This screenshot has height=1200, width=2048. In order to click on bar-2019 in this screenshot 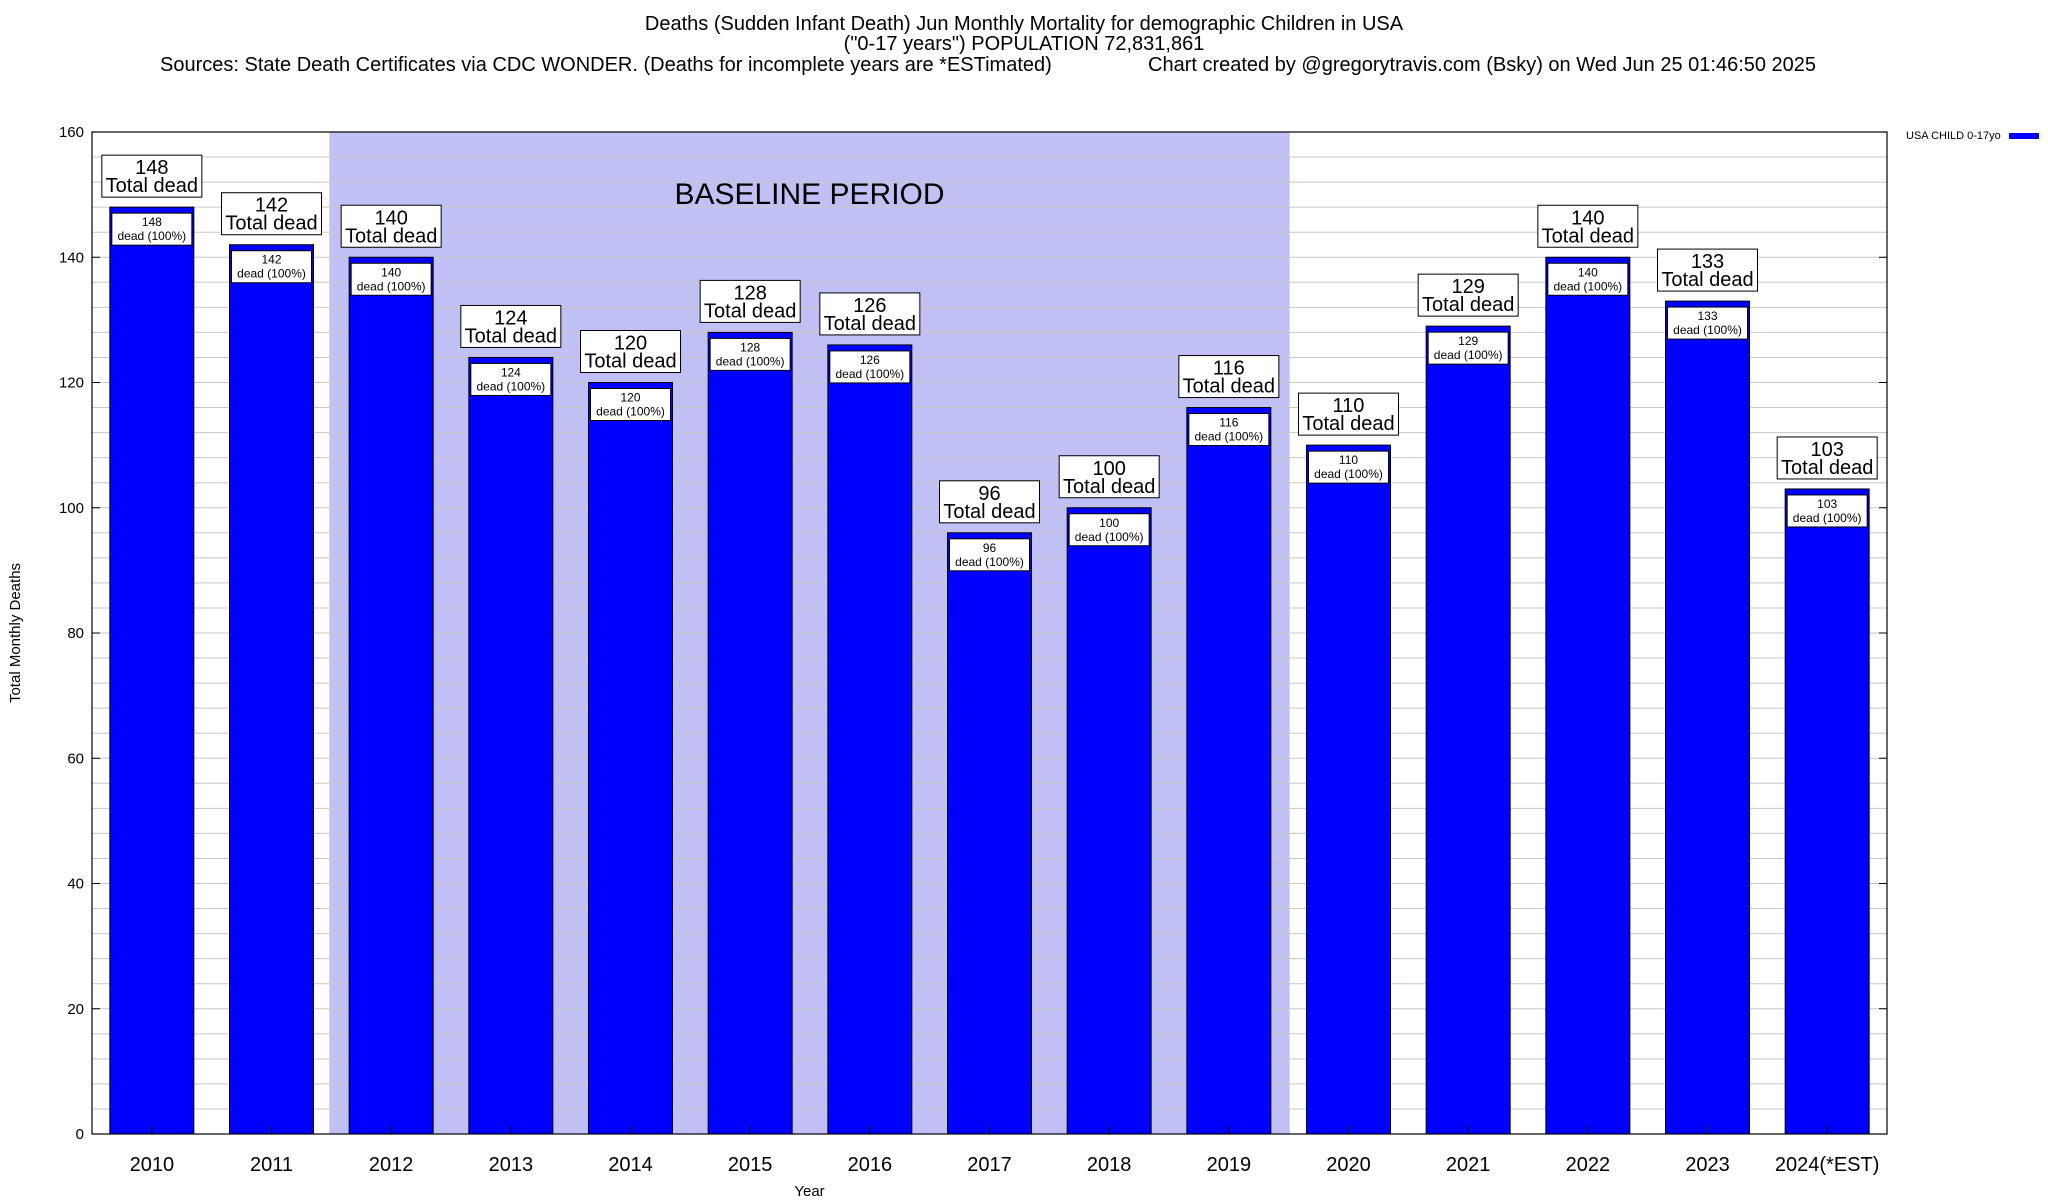, I will do `click(1229, 771)`.